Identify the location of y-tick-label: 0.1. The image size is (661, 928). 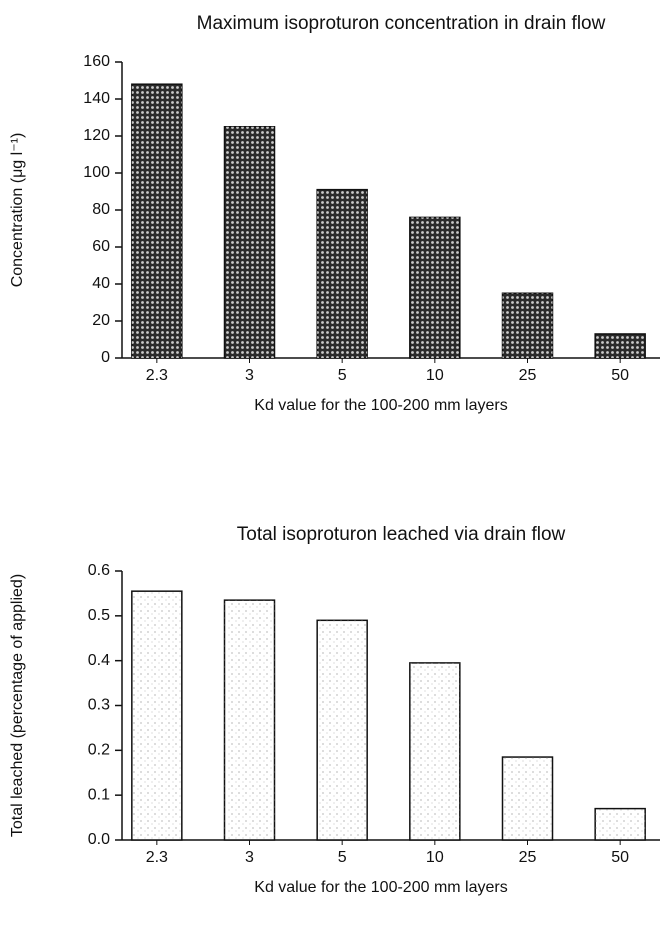
(99, 794).